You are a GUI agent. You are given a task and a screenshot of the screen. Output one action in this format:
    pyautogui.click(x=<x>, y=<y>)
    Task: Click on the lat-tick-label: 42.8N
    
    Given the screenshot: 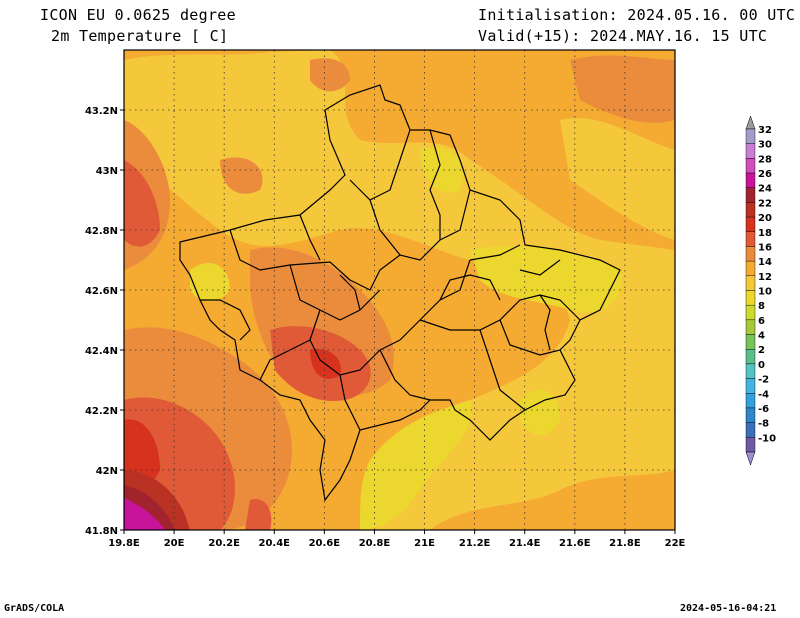 What is the action you would take?
    pyautogui.click(x=101, y=231)
    